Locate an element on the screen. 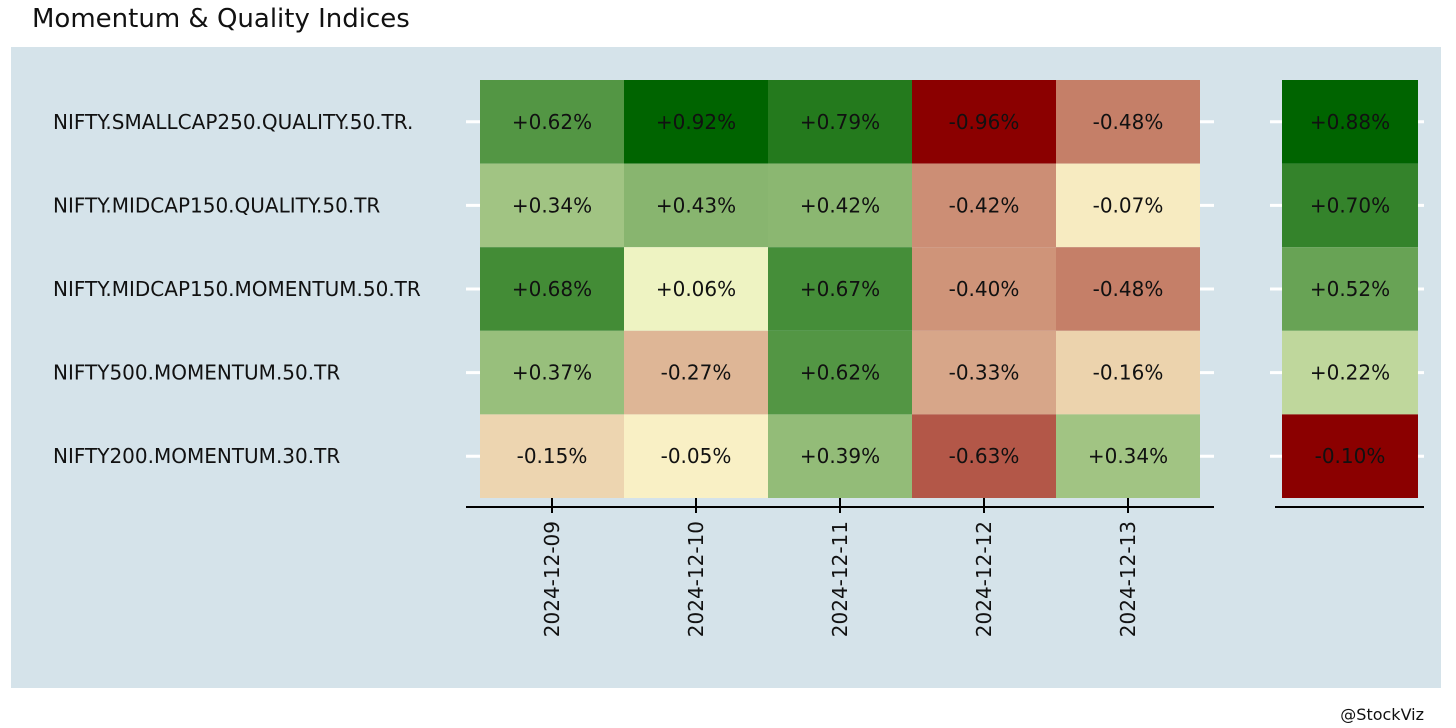 This screenshot has width=1456, height=728. cell-value-label: +0.39% is located at coordinates (840, 456).